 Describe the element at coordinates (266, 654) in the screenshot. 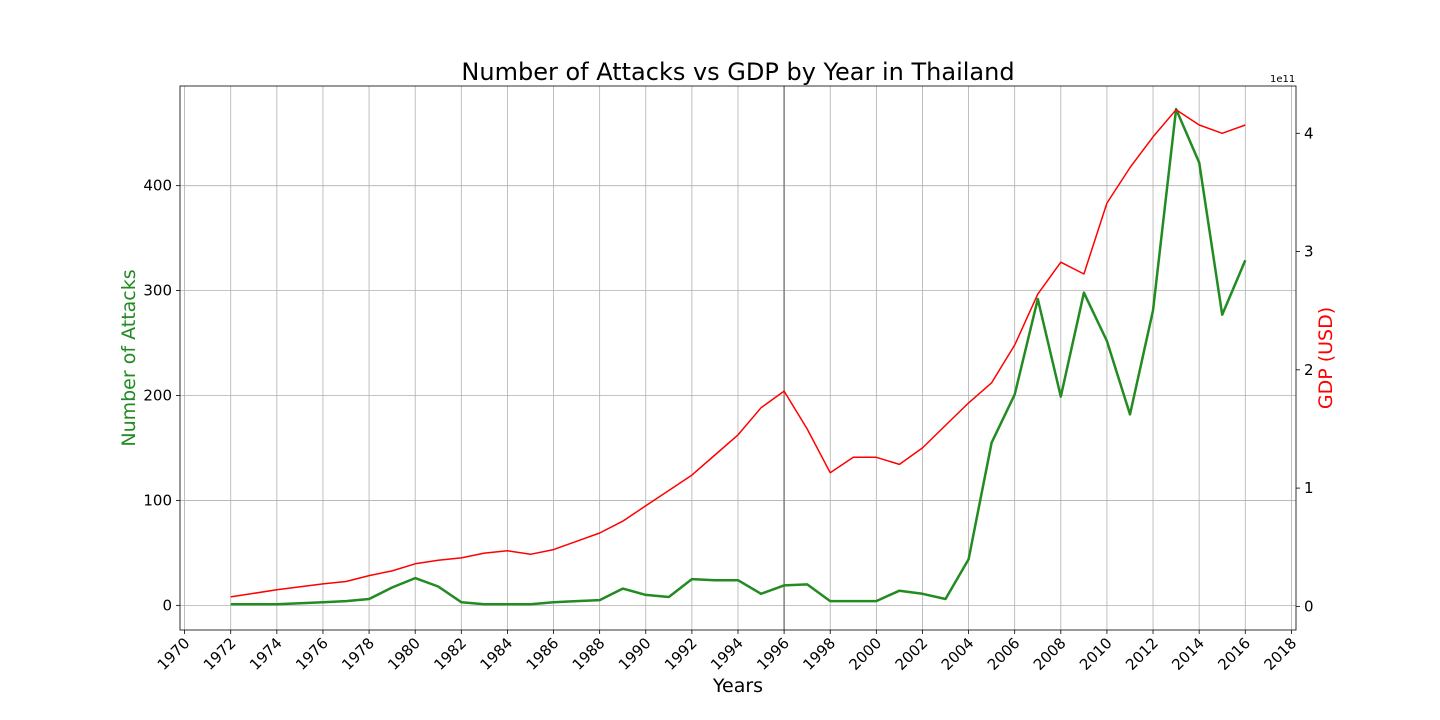

I see `x-tick-label: 1974` at that location.